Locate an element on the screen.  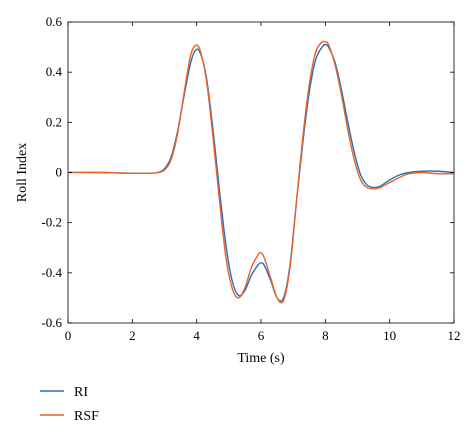
x-tick-label: 6 is located at coordinates (261, 335).